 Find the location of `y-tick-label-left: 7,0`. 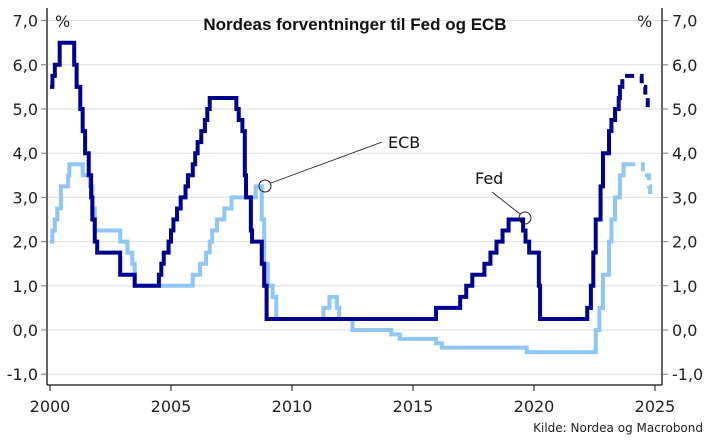

y-tick-label-left: 7,0 is located at coordinates (25, 21).